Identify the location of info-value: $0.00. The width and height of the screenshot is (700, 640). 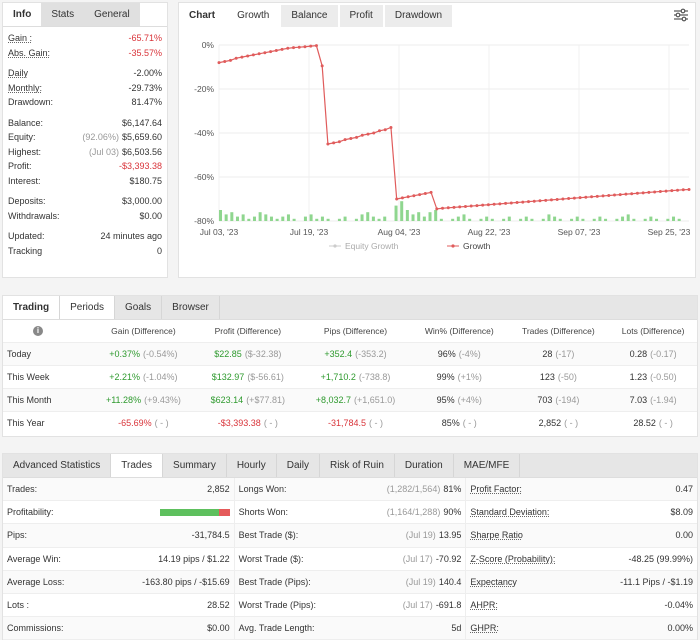
(150, 216).